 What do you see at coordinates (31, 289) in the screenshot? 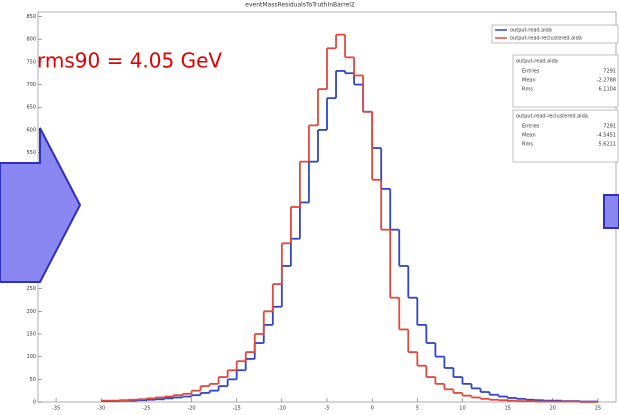
I see `y-tick-label: 250` at bounding box center [31, 289].